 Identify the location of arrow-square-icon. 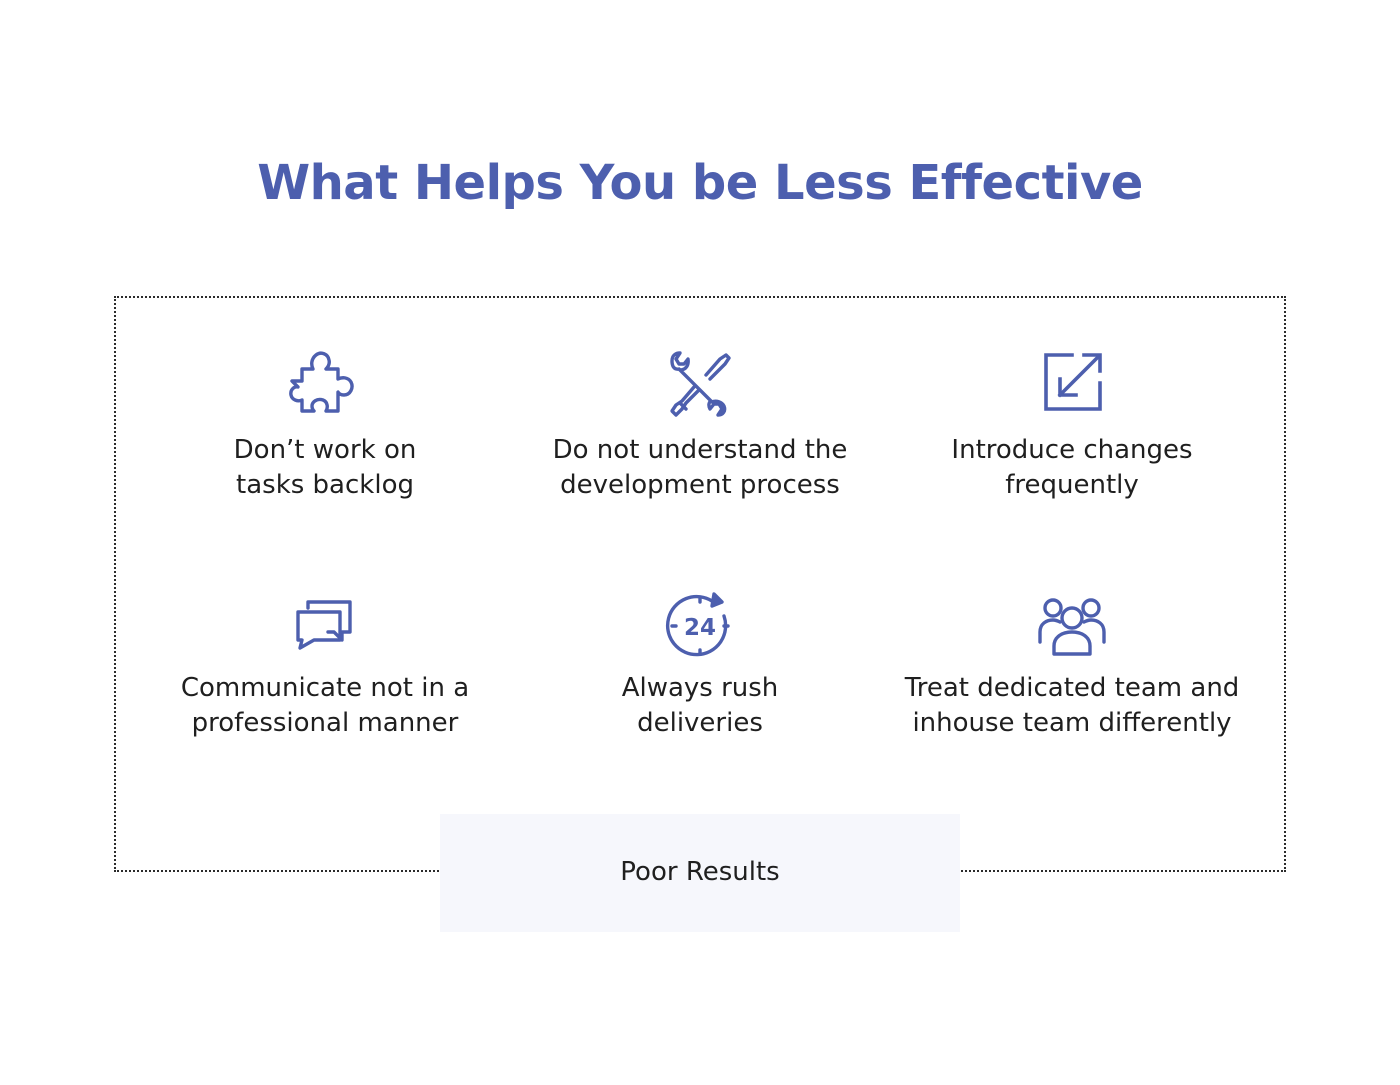
(1072, 383).